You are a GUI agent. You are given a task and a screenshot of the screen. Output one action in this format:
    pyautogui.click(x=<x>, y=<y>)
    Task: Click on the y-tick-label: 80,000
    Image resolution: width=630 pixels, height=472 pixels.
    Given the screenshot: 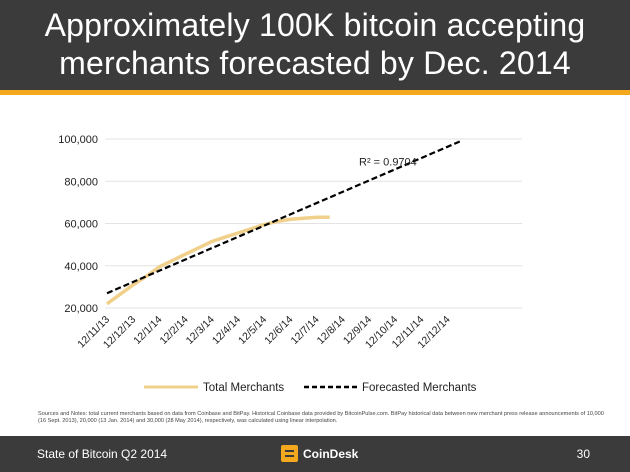 What is the action you would take?
    pyautogui.click(x=81, y=182)
    